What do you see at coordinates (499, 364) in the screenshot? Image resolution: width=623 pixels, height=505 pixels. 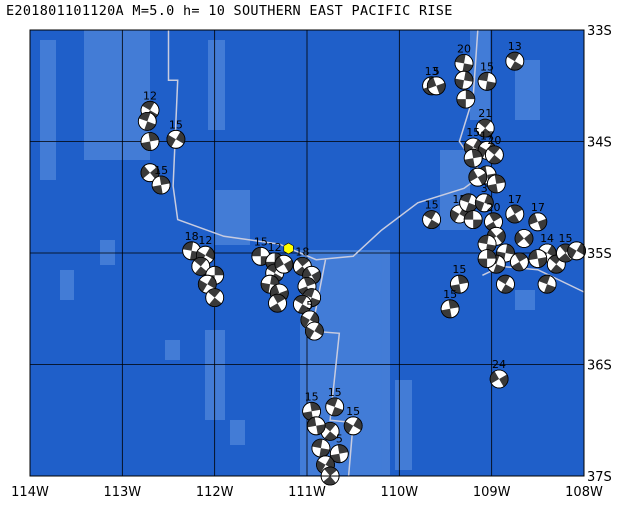 I see `mechanism-label: 24` at bounding box center [499, 364].